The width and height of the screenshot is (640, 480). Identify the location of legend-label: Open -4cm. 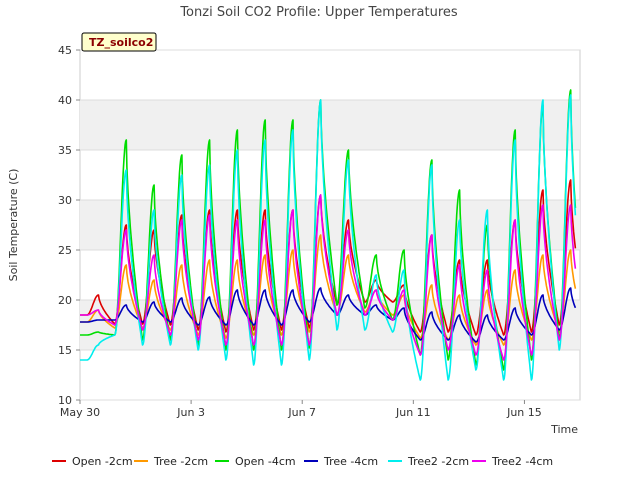
(265, 461).